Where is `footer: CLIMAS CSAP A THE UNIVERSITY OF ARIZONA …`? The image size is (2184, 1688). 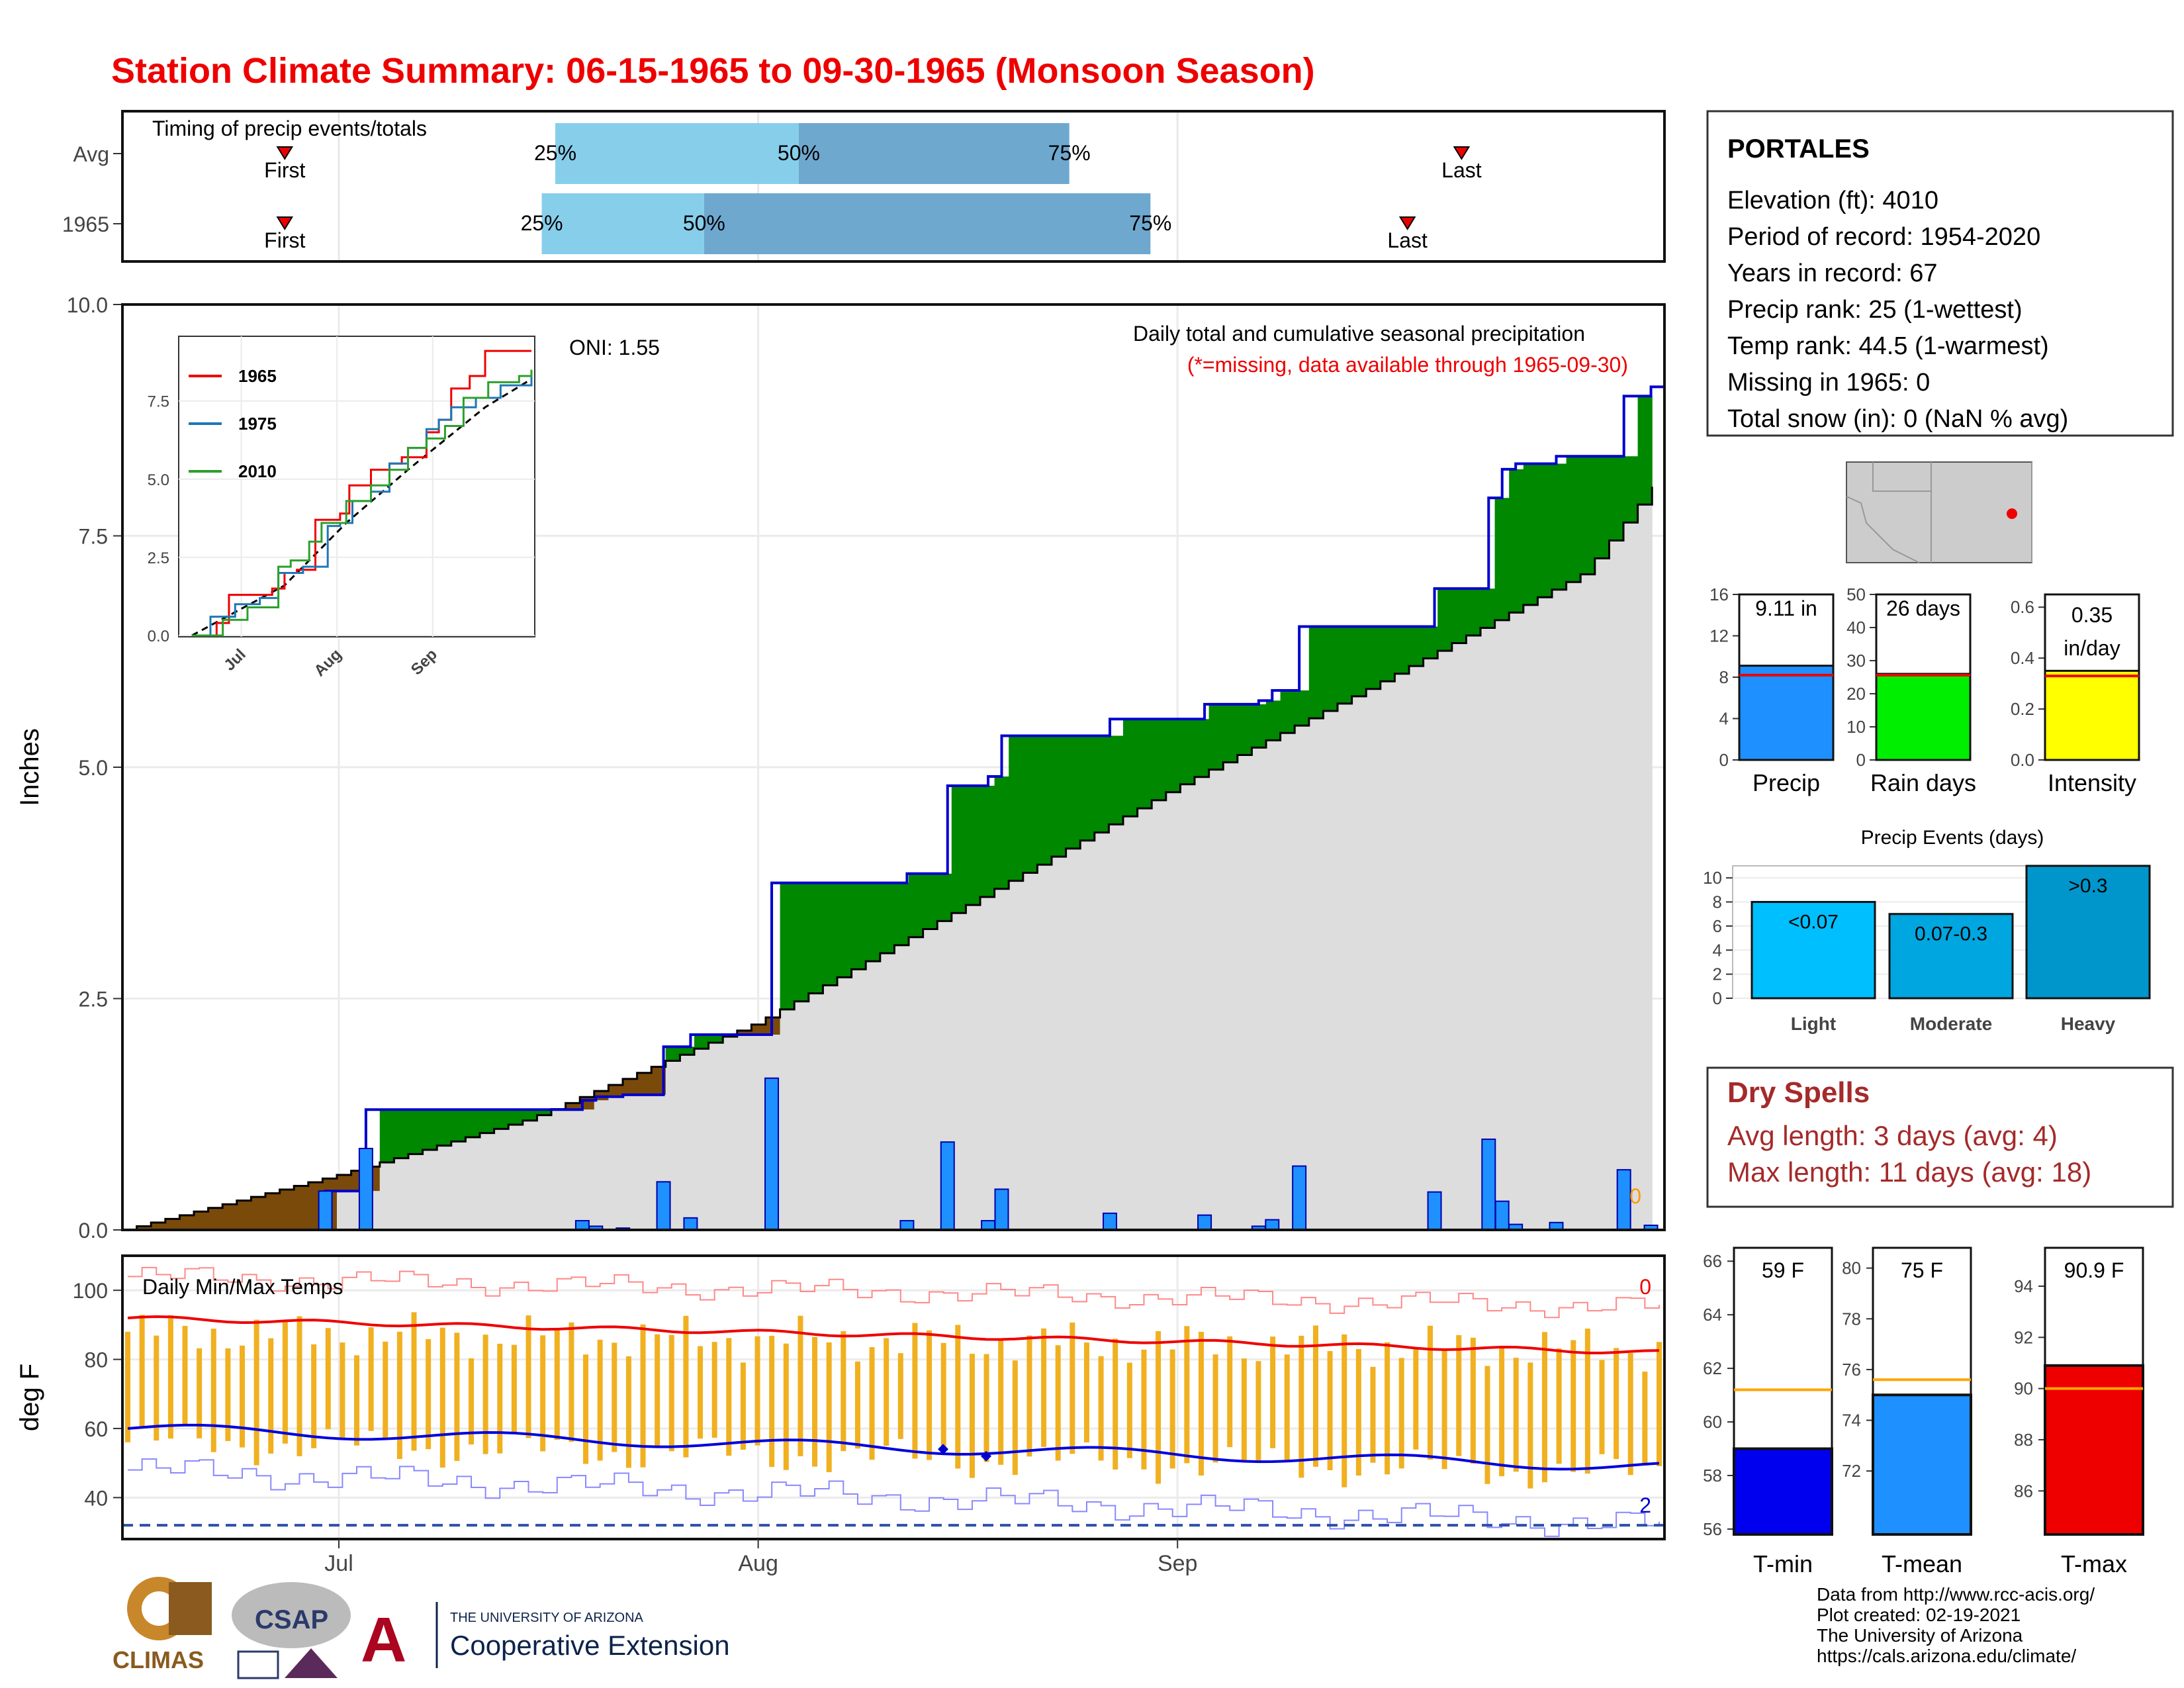 footer: CLIMAS CSAP A THE UNIVERSITY OF ARIZONA … is located at coordinates (1104, 1628).